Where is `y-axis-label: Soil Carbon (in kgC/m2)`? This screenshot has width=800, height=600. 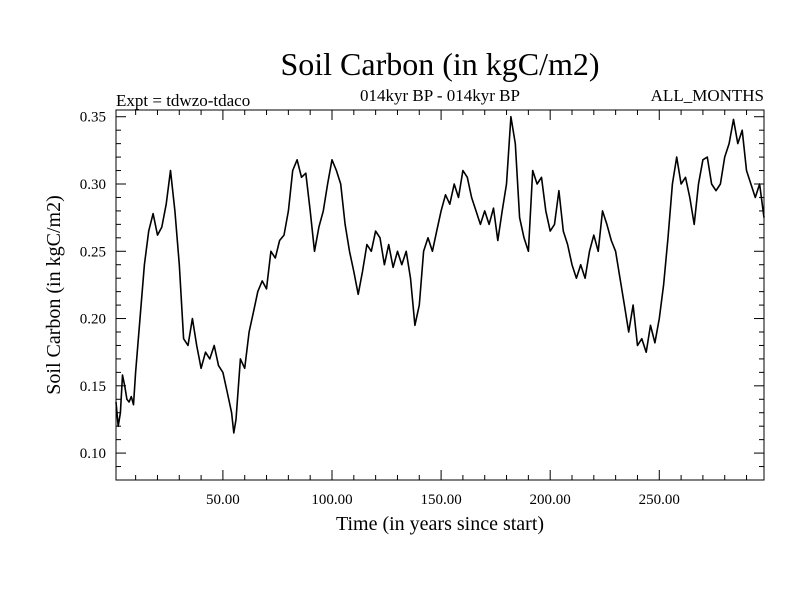
y-axis-label: Soil Carbon (in kgC/m2) is located at coordinates (54, 294).